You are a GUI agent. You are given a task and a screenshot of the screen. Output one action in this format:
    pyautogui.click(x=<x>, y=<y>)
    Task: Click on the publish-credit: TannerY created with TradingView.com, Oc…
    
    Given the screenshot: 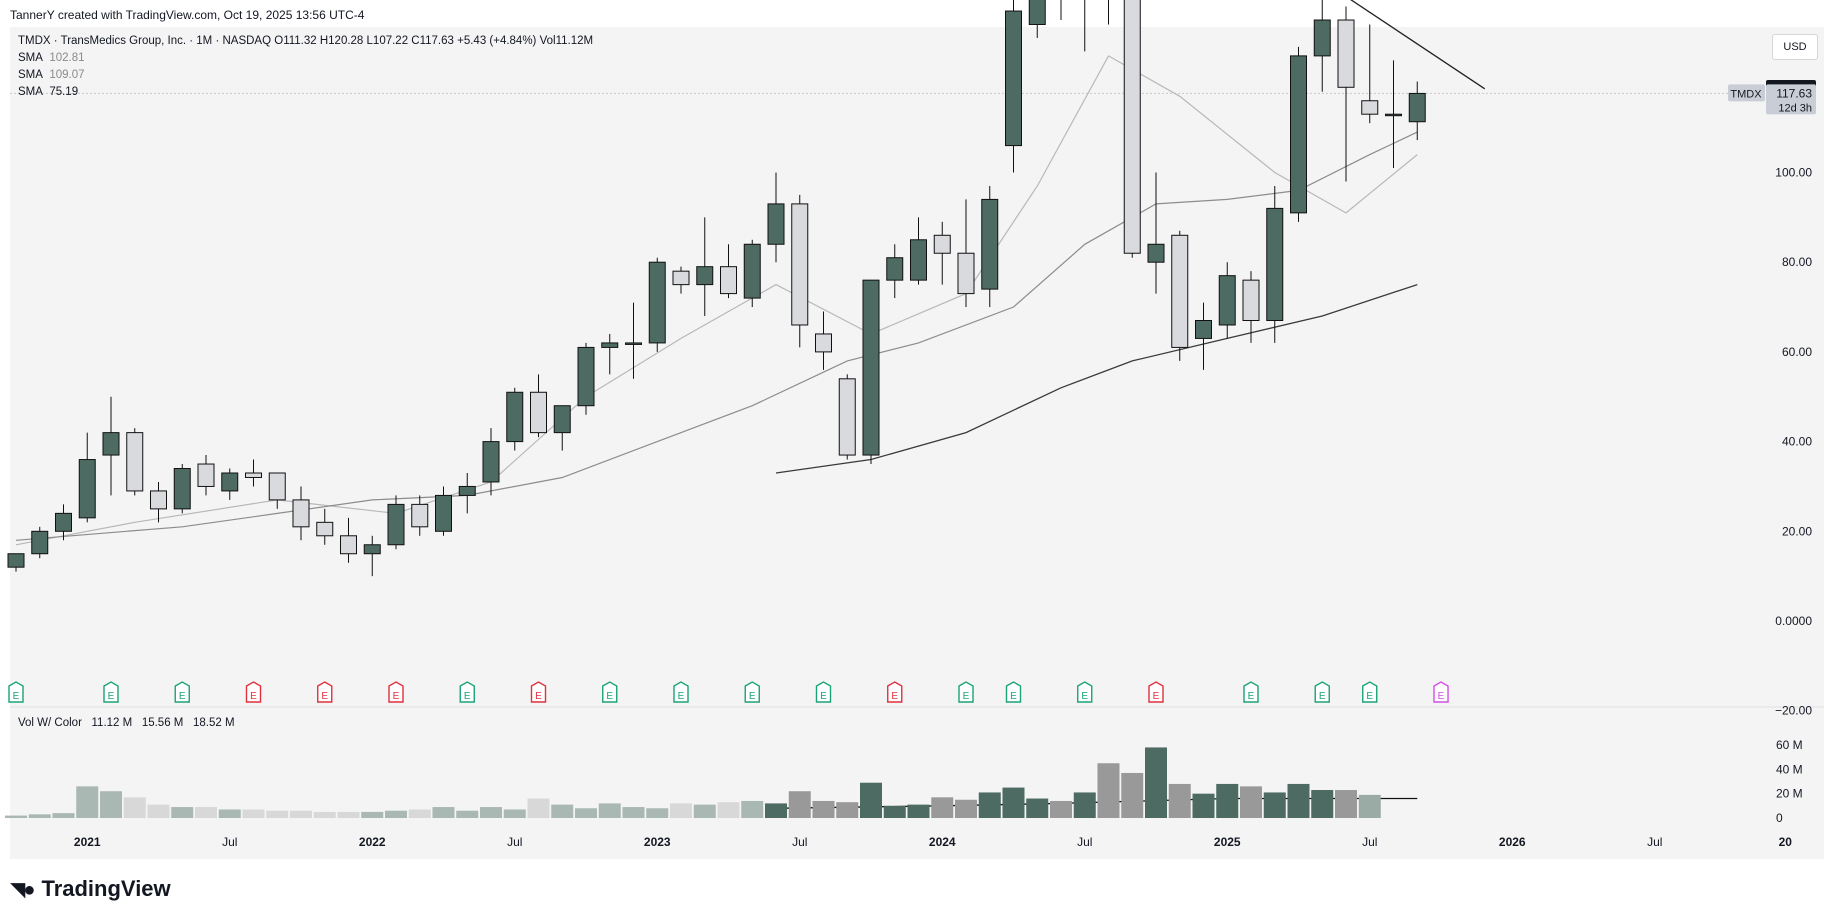 What is the action you would take?
    pyautogui.click(x=187, y=15)
    